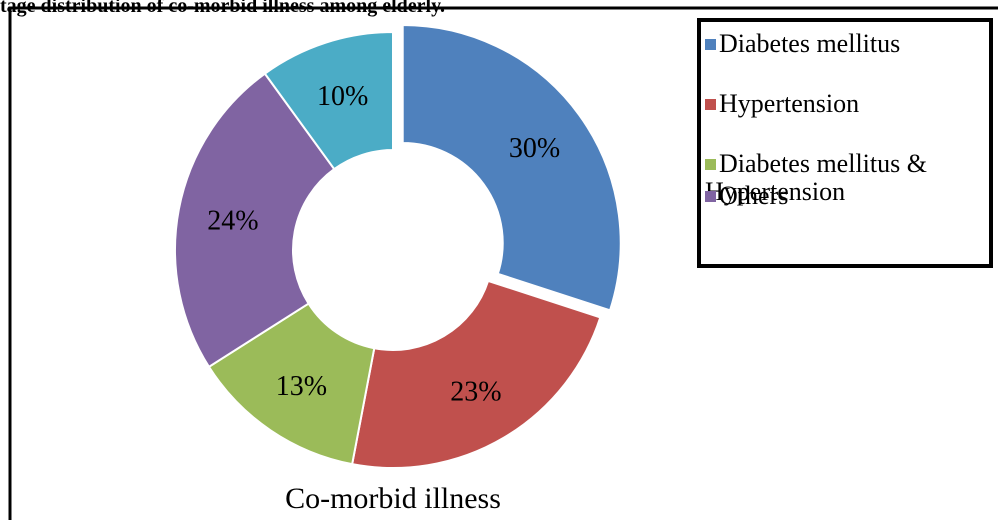 The image size is (998, 520). I want to click on data-label: 13%, so click(301, 386).